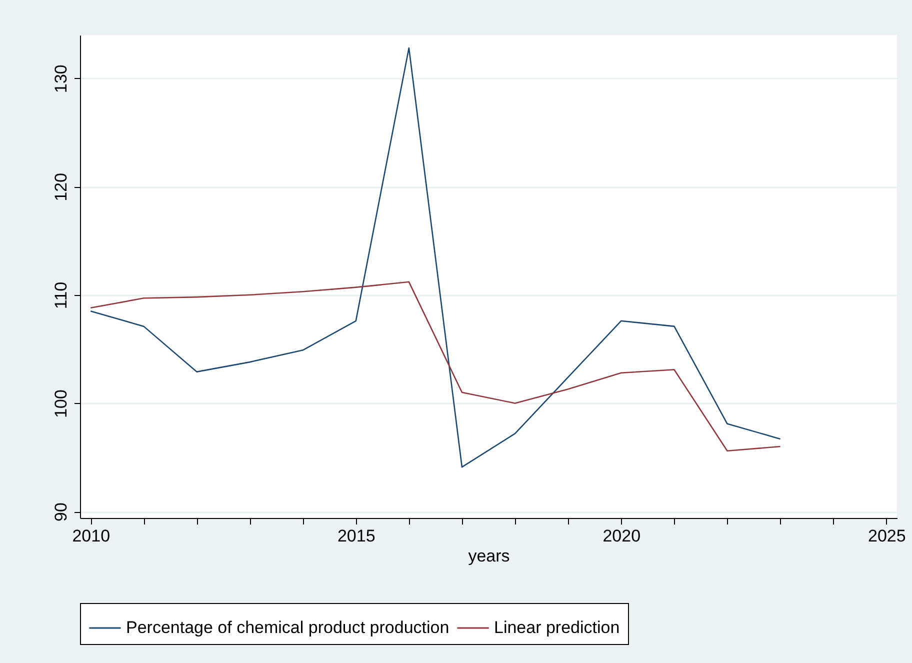  What do you see at coordinates (489, 556) in the screenshot?
I see `x-axis-title: years` at bounding box center [489, 556].